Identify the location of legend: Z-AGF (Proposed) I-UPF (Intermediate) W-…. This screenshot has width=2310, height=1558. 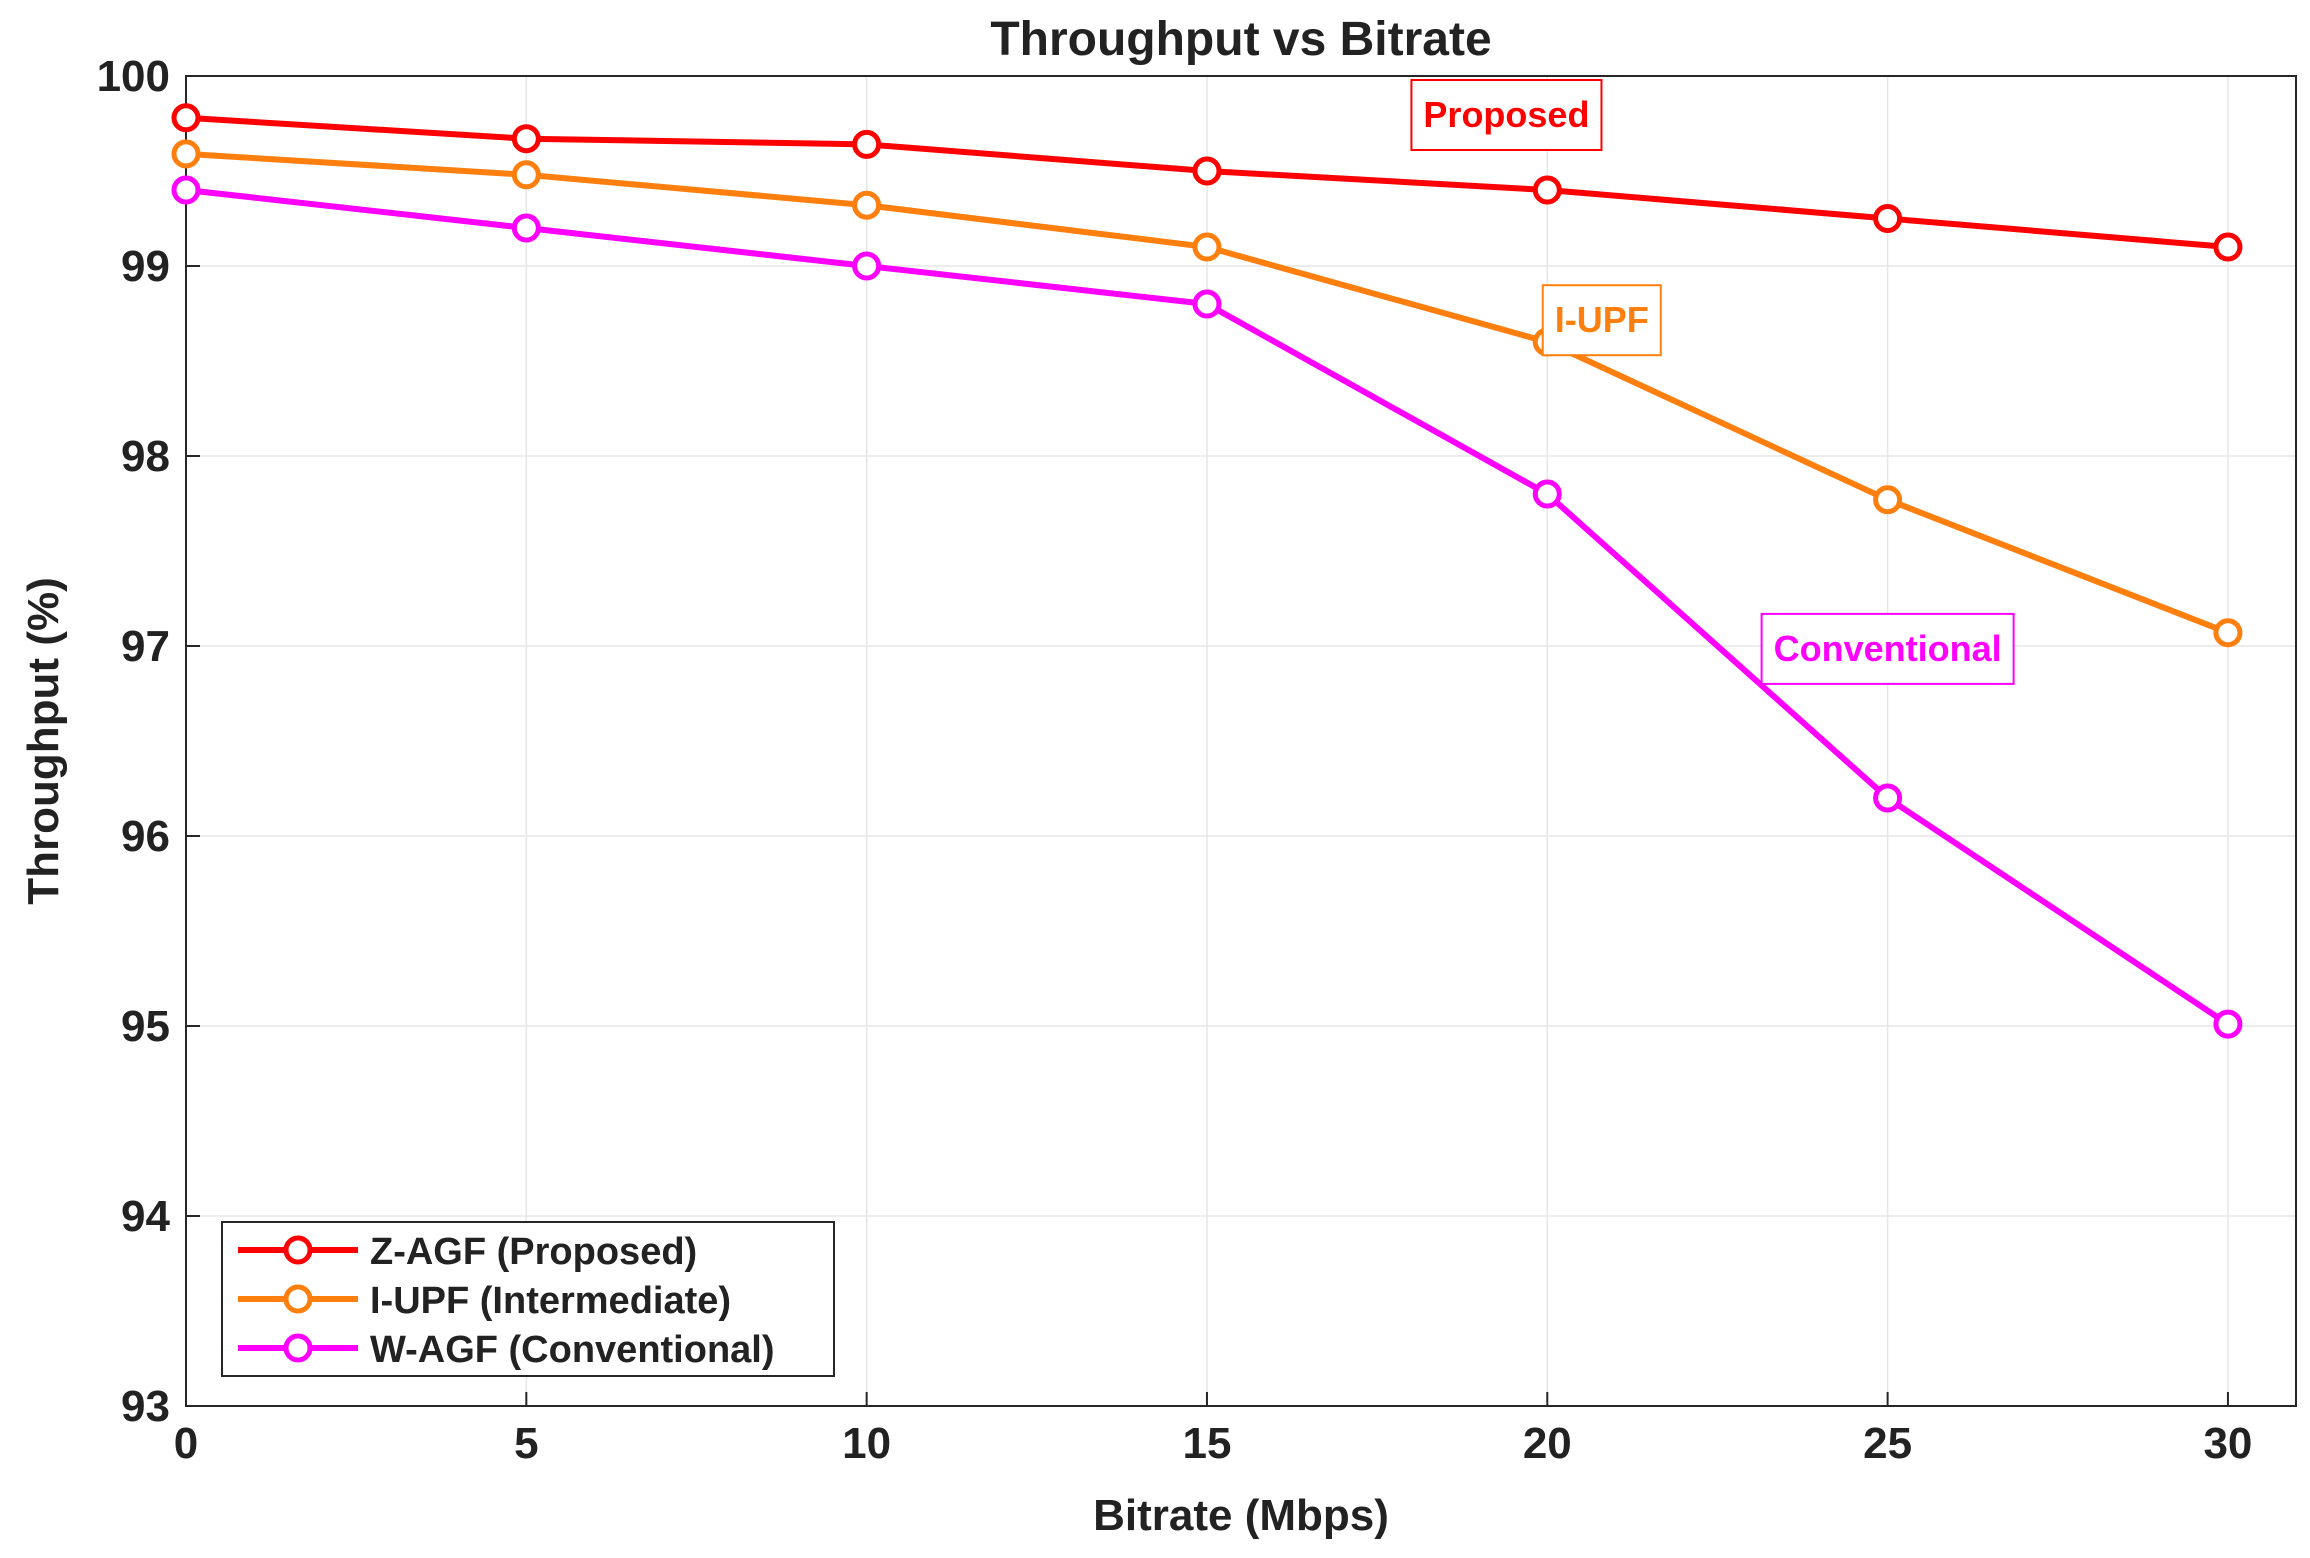
(528, 1299).